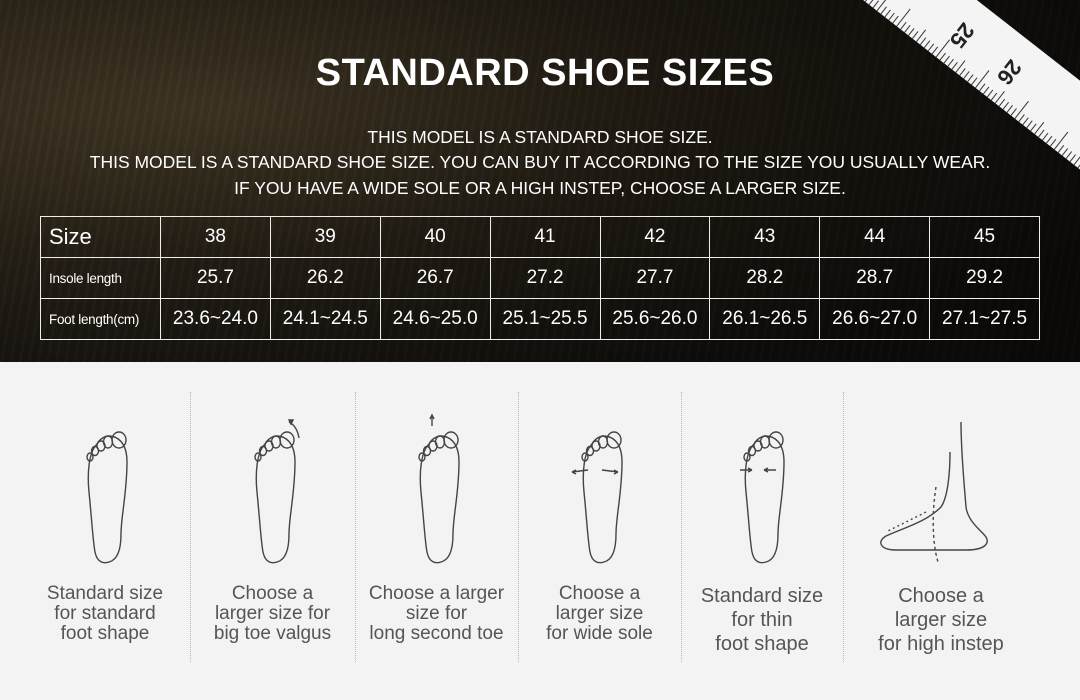 Image resolution: width=1080 pixels, height=700 pixels. I want to click on table-cell: 27.1~27.5, so click(984, 319).